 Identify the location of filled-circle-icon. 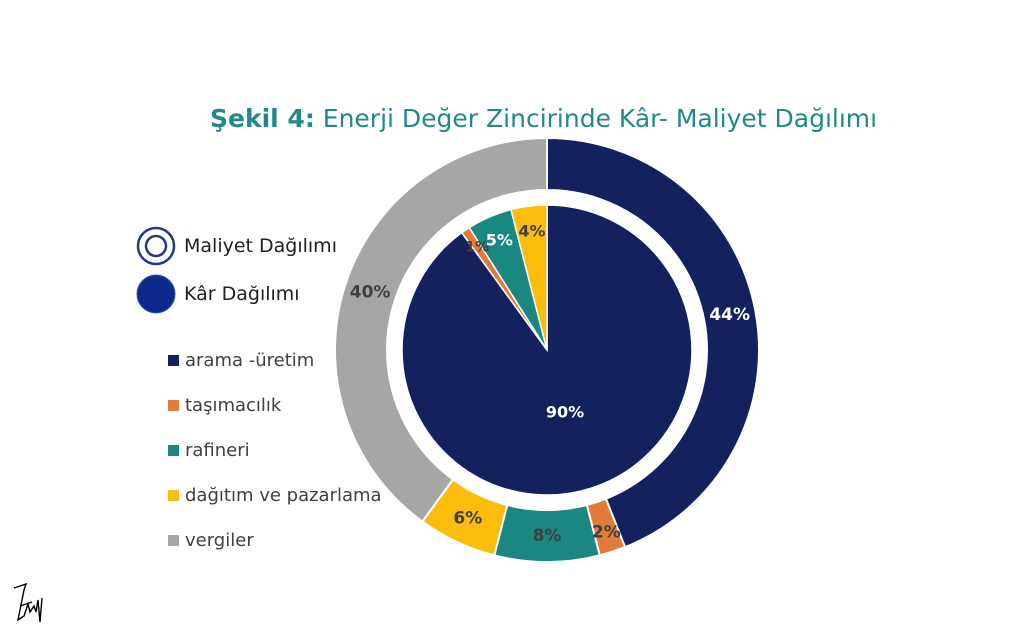
(156, 294).